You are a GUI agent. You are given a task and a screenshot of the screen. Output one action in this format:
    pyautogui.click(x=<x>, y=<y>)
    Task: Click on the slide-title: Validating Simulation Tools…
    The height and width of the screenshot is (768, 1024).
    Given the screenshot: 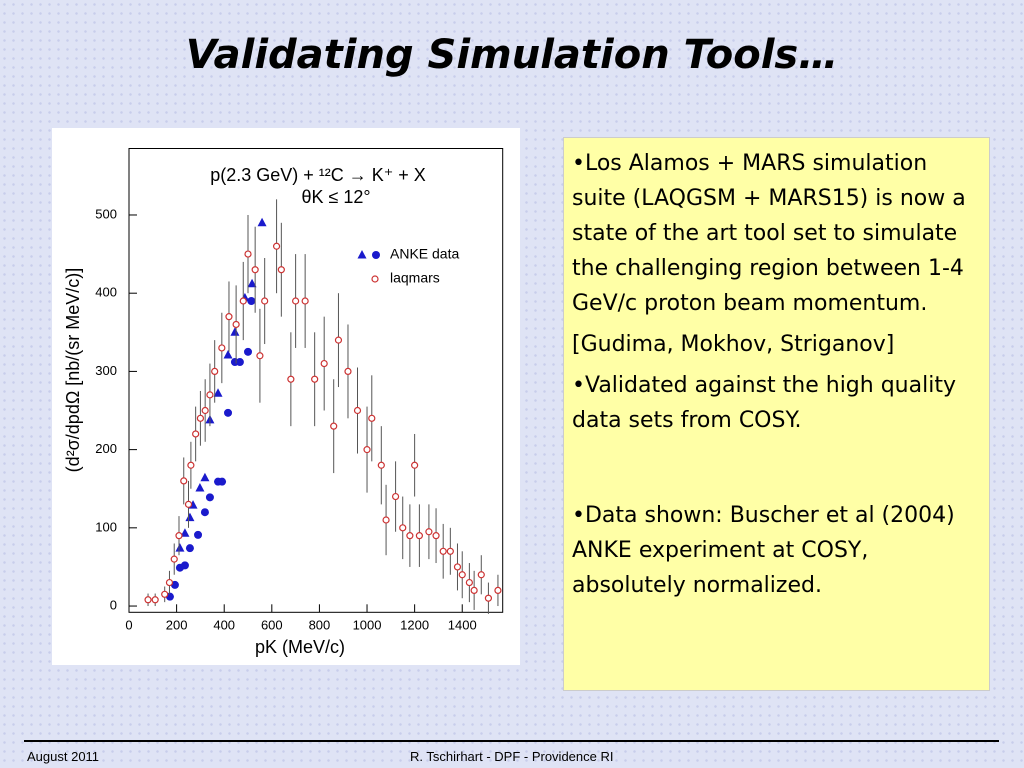 What is the action you would take?
    pyautogui.click(x=512, y=55)
    